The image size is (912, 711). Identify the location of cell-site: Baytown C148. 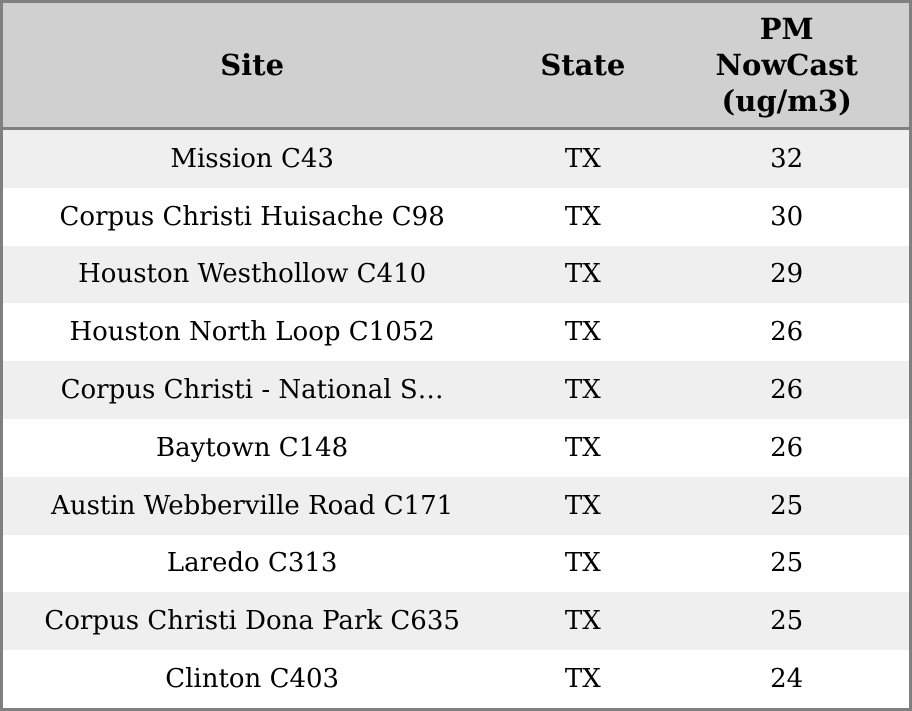
(252, 447).